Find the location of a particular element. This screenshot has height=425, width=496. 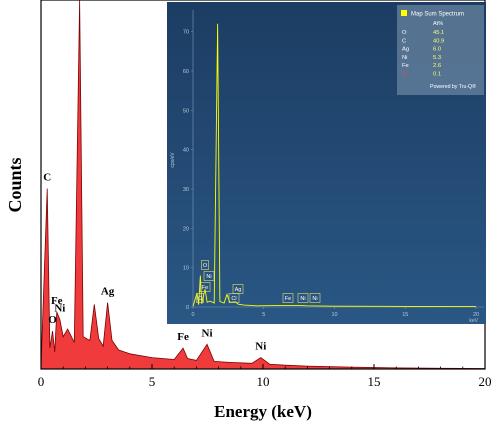

inset-x-axis-unit: keV is located at coordinates (473, 321).